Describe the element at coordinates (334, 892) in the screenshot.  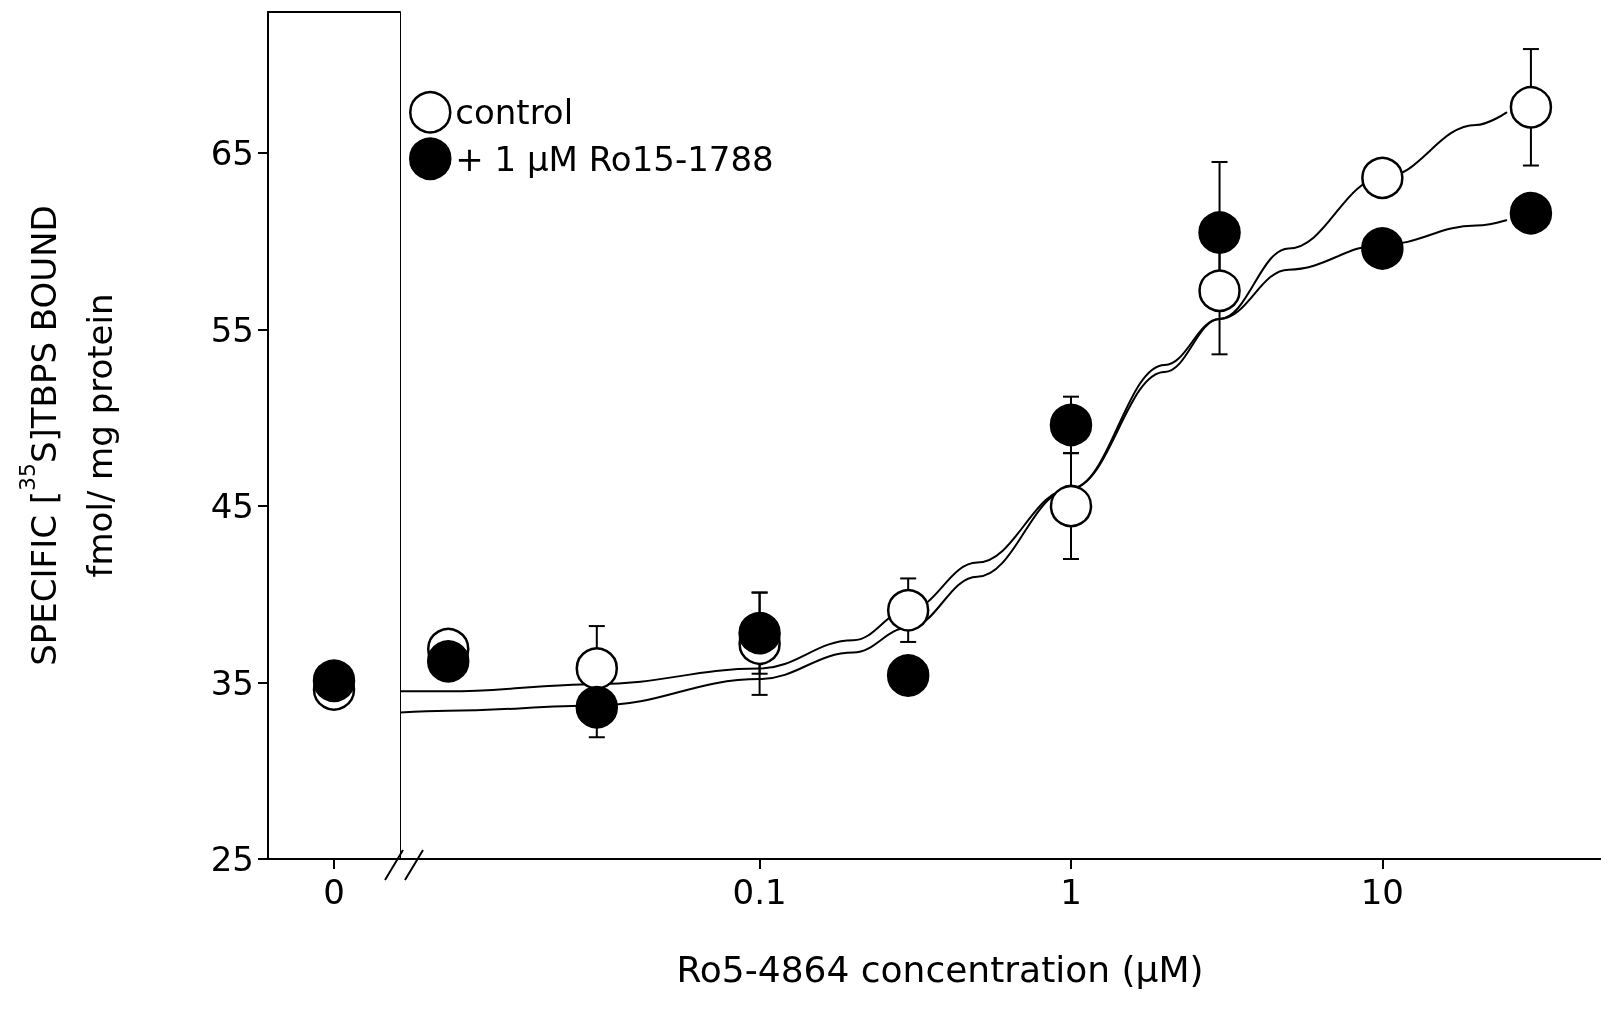
I see `x-tick-label: 0` at that location.